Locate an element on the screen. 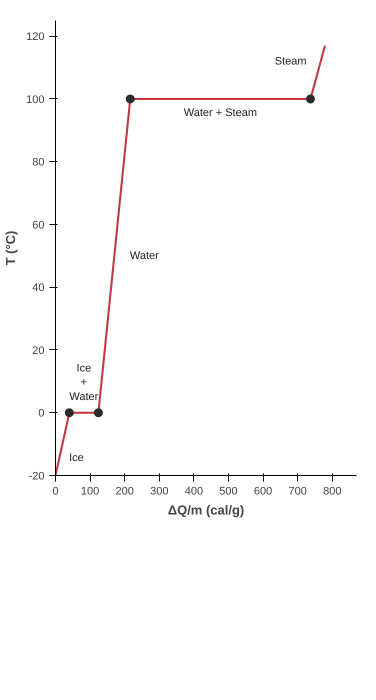 Image resolution: width=376 pixels, height=700 pixels. y-tick-label: 0 is located at coordinates (41, 414).